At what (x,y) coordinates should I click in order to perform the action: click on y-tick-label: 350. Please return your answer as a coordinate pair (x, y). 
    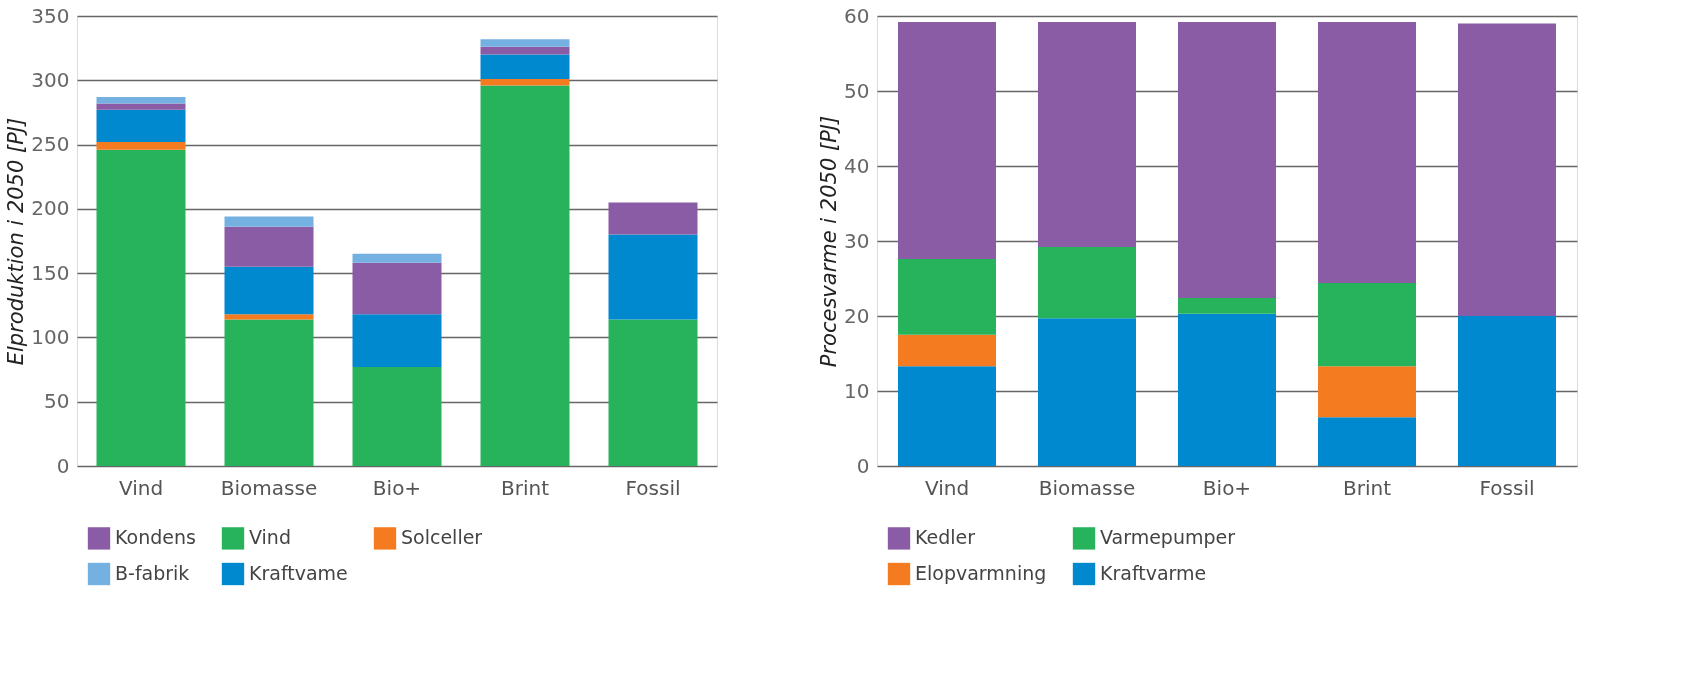
    Looking at the image, I should click on (50, 15).